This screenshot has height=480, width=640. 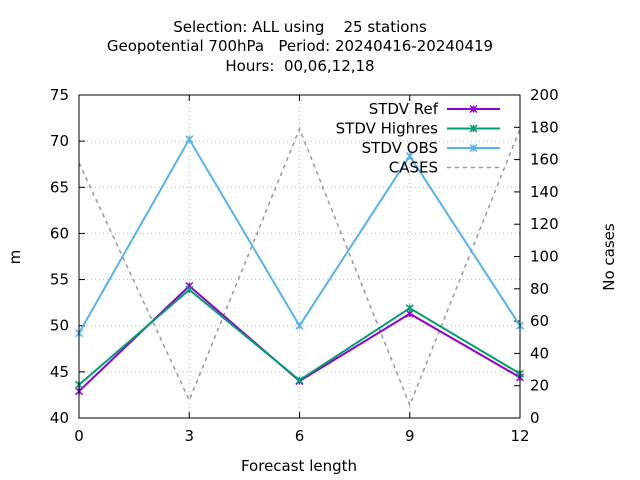 I want to click on title-line-1: Selection: ALL using 25 stations, so click(x=300, y=27).